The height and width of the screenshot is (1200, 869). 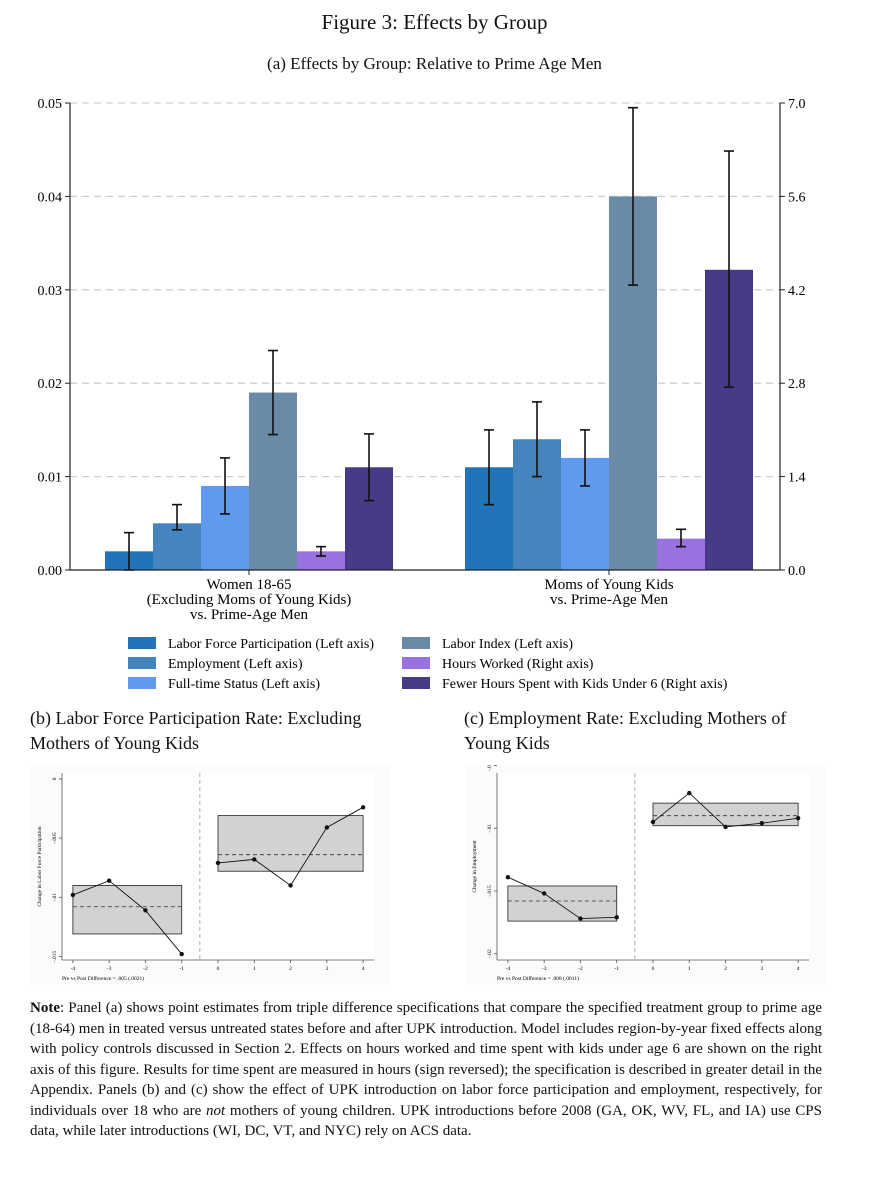 I want to click on left-tick-label: 0.03, so click(x=50, y=291).